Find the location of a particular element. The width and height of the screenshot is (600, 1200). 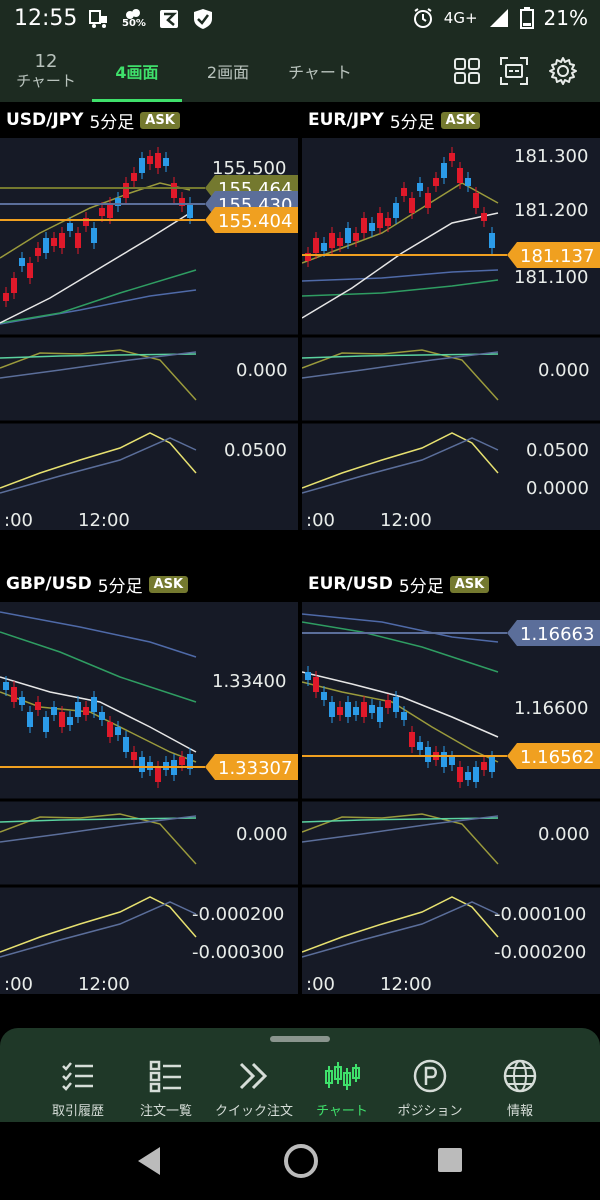

current-price-tag: 155.404 is located at coordinates (251, 220).